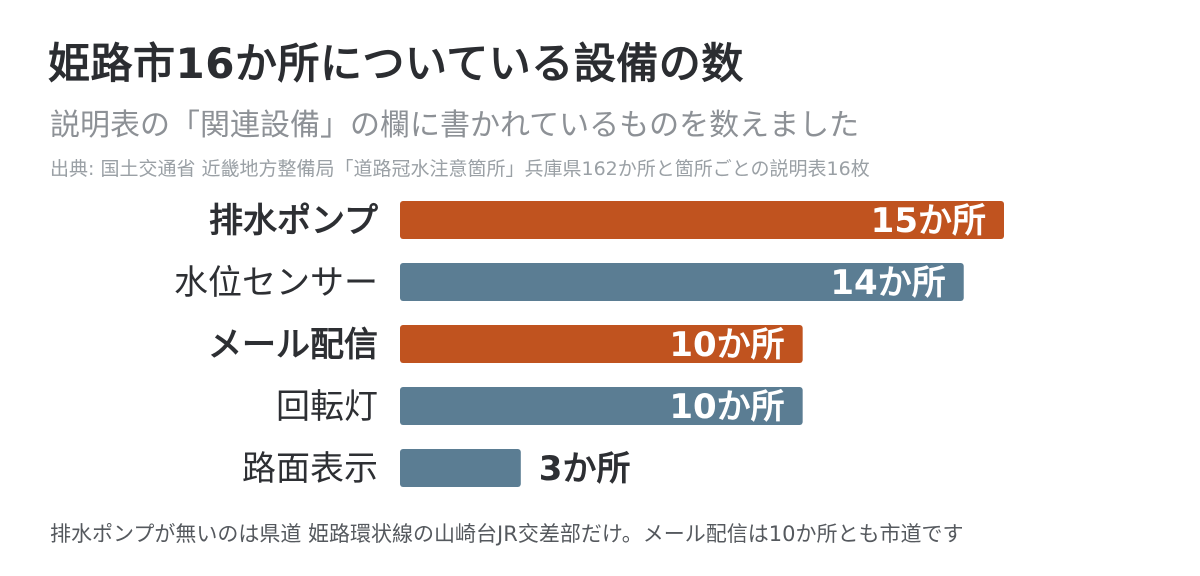 The image size is (1200, 576). Describe the element at coordinates (585, 469) in the screenshot. I see `value-label: 3か所` at that location.